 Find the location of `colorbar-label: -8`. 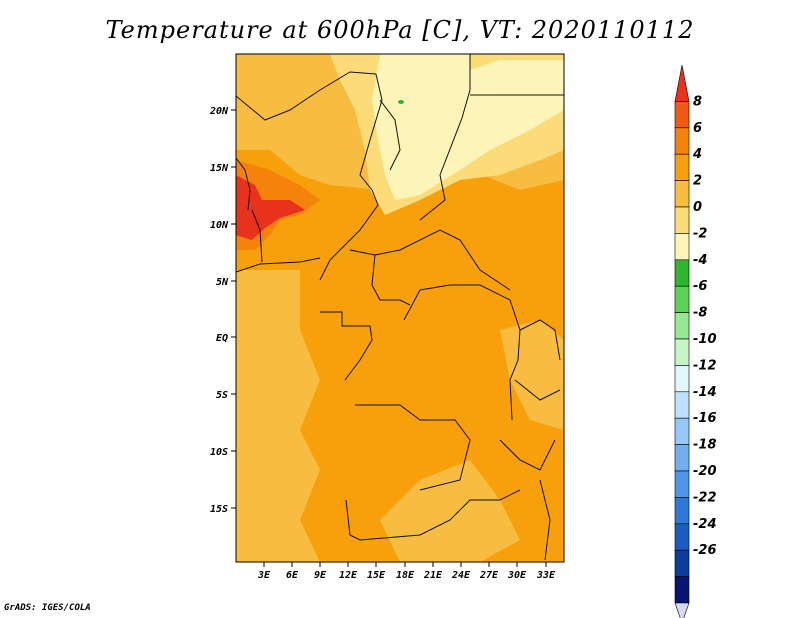

colorbar-label: -8 is located at coordinates (700, 313).